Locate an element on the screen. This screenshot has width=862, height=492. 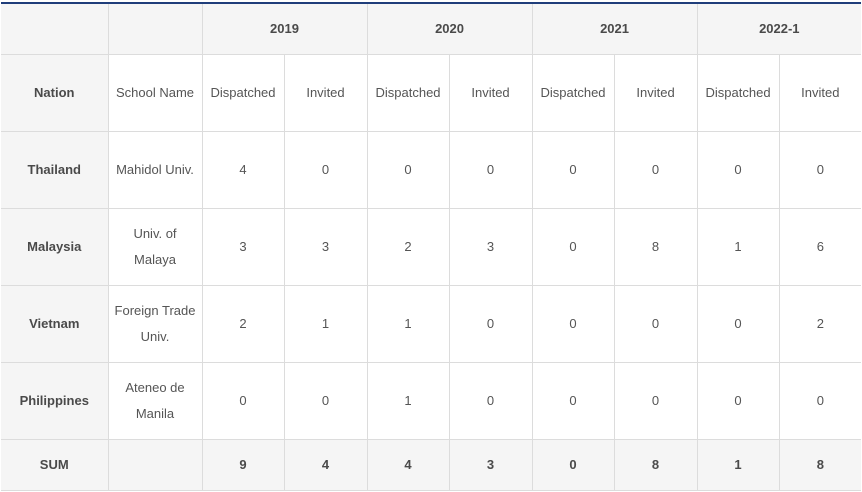
school-cell: Mahidol Univ. is located at coordinates (155, 170).